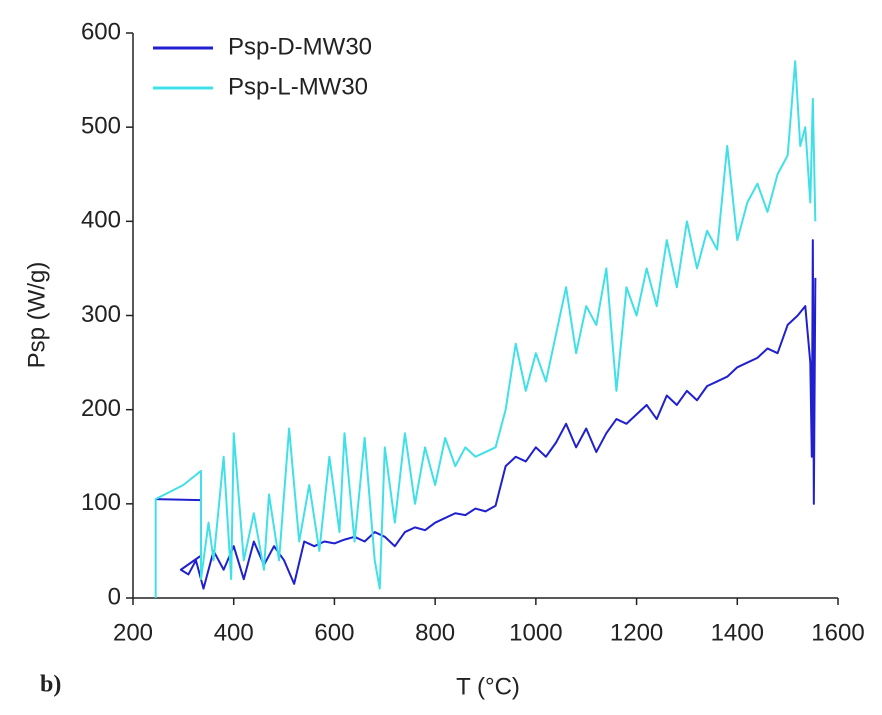 The image size is (882, 715). What do you see at coordinates (234, 632) in the screenshot?
I see `x-tick-label: 400` at bounding box center [234, 632].